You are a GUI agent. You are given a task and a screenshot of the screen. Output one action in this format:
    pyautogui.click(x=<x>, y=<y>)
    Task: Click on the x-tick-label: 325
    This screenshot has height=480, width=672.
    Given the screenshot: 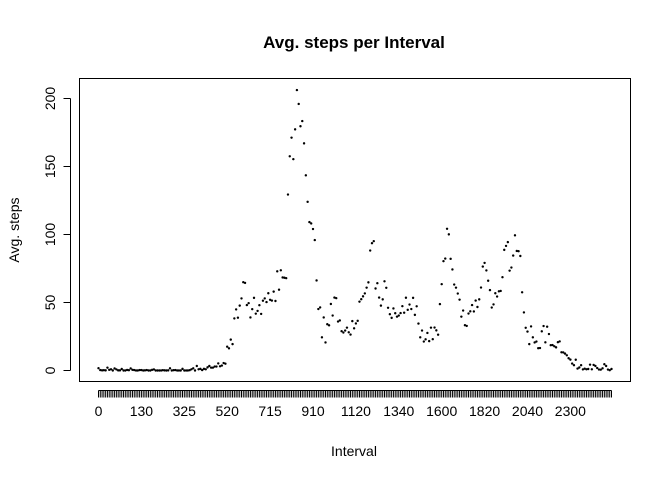 What is the action you would take?
    pyautogui.click(x=185, y=411)
    